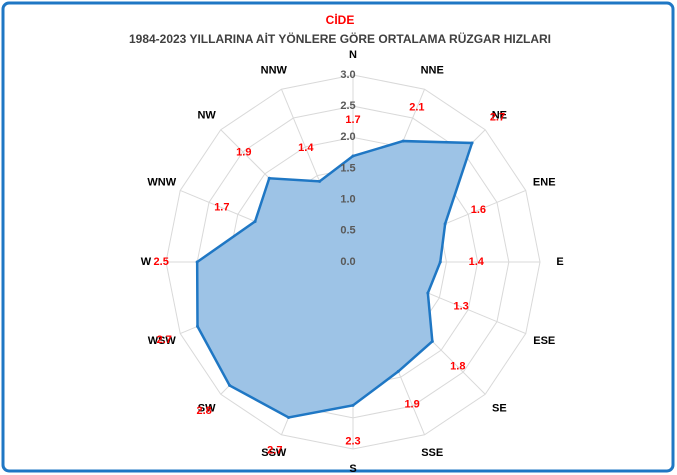 Image resolution: width=677 pixels, height=475 pixels. I want to click on data-label: 2.8, so click(203, 411).